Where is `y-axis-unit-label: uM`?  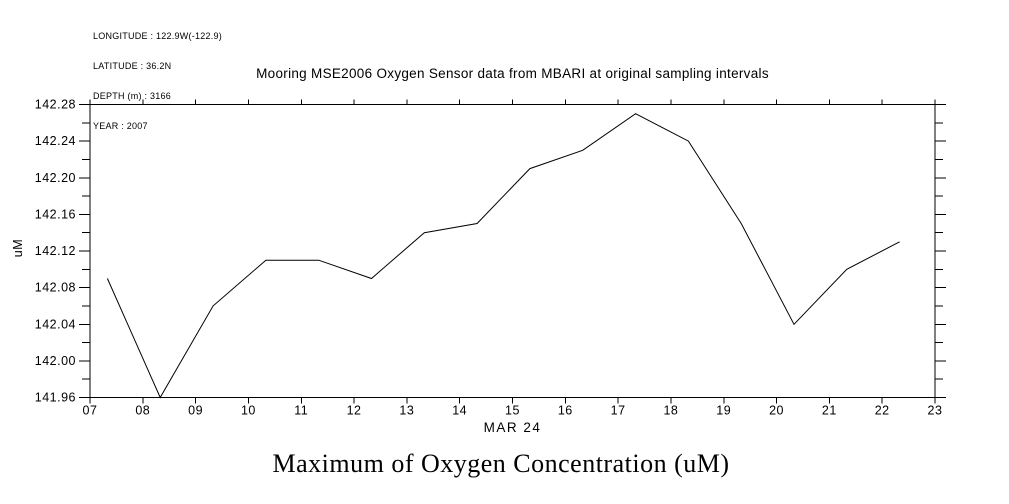 y-axis-unit-label: uM is located at coordinates (18, 248).